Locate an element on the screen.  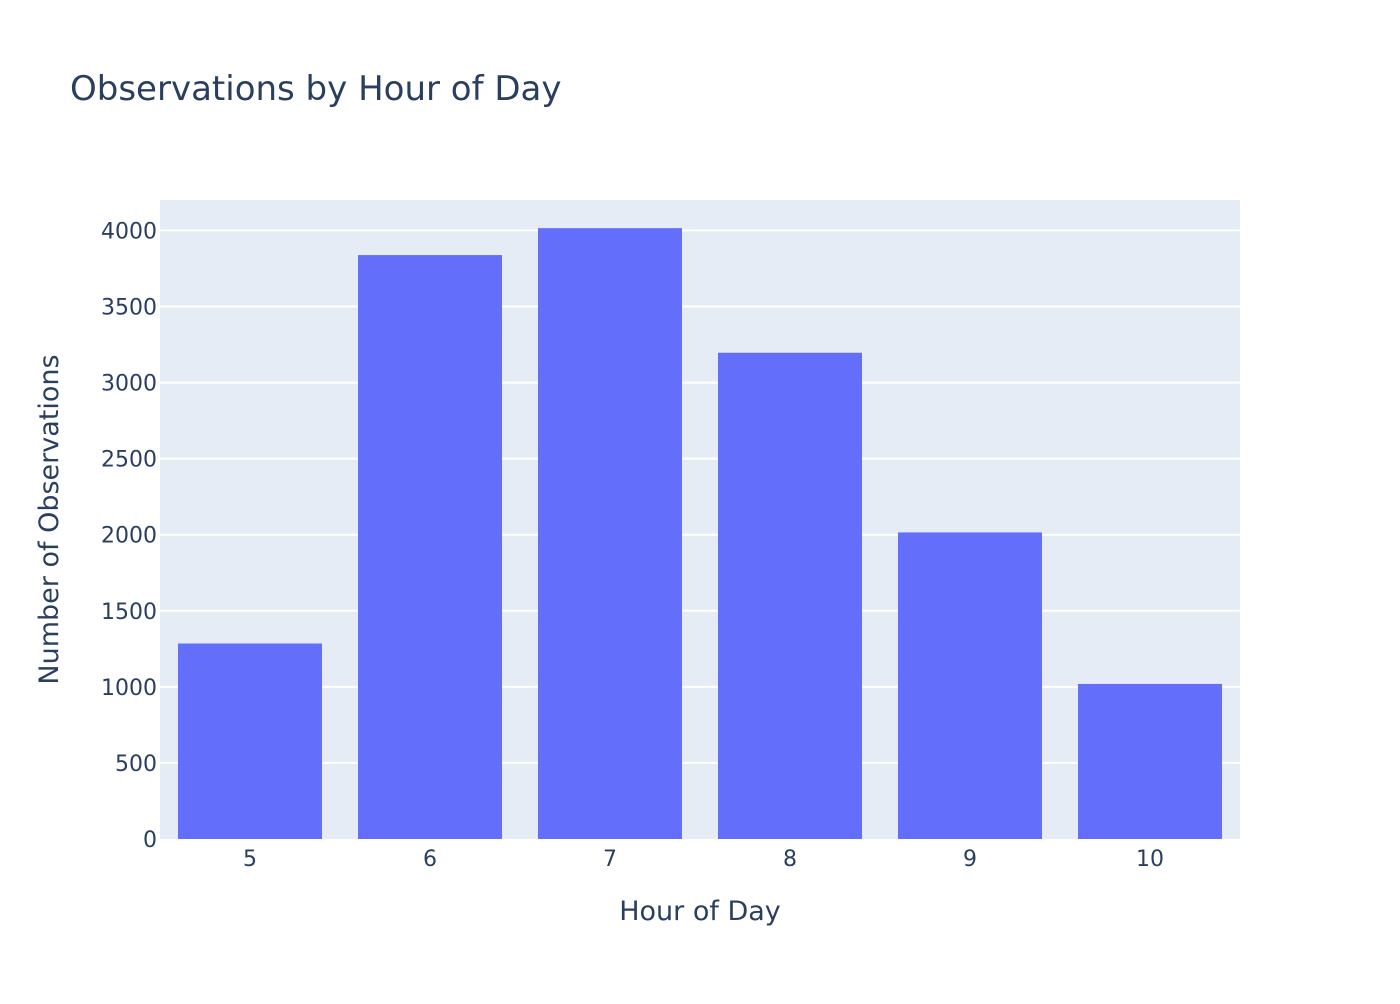
y-tick-label: 2000 is located at coordinates (129, 536).